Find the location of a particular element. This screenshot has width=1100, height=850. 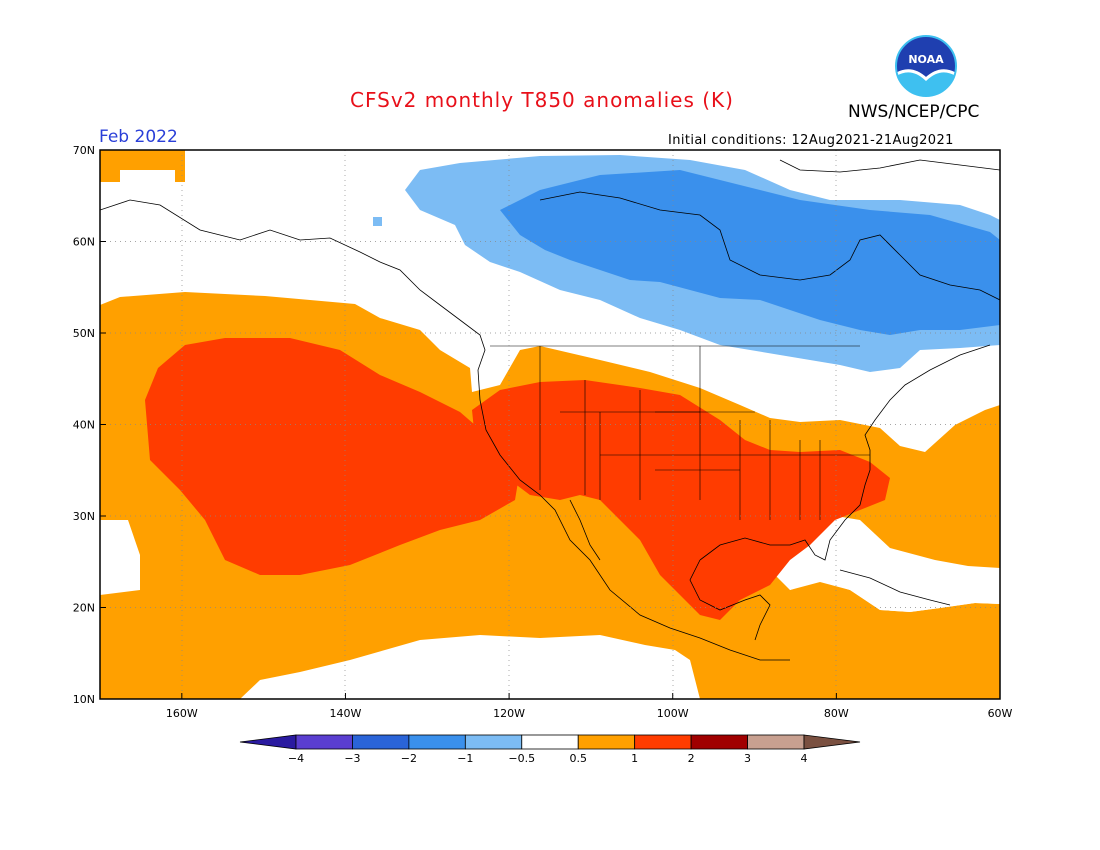

lon-label: 100W is located at coordinates (673, 713).